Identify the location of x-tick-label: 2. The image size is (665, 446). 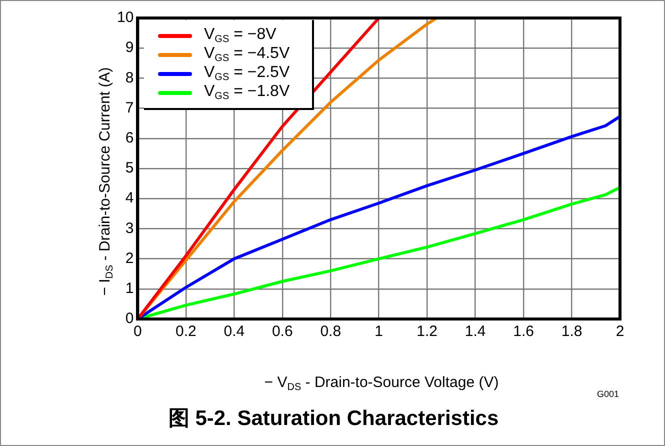
(620, 331).